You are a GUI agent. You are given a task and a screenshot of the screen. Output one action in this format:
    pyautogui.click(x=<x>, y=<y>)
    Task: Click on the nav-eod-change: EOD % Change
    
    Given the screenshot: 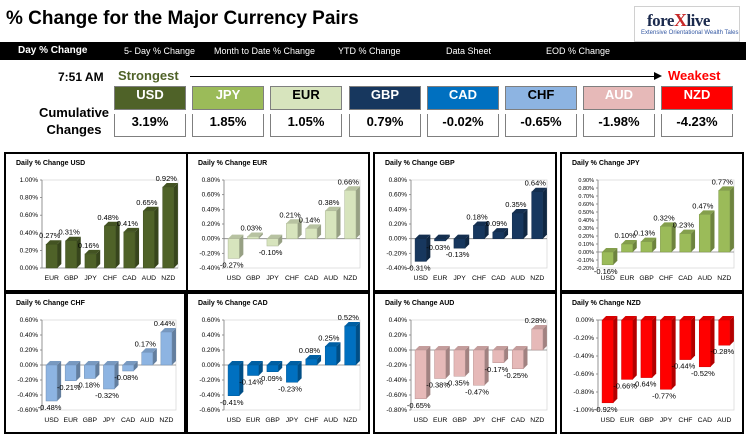 What is the action you would take?
    pyautogui.click(x=578, y=51)
    